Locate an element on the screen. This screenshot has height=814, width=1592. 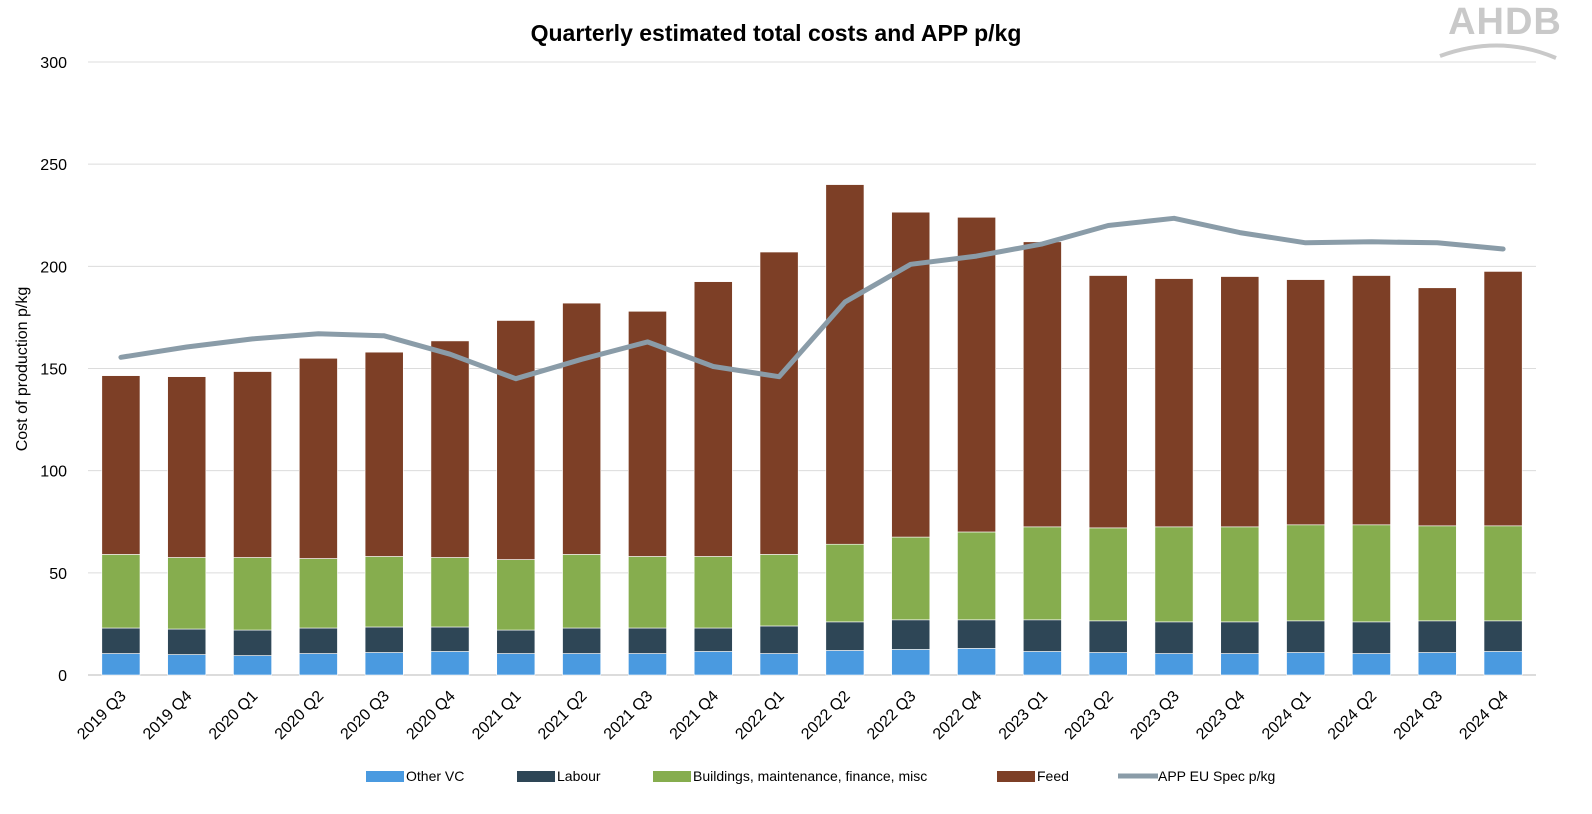
x-tick-label: 2022 Q3 is located at coordinates (891, 715).